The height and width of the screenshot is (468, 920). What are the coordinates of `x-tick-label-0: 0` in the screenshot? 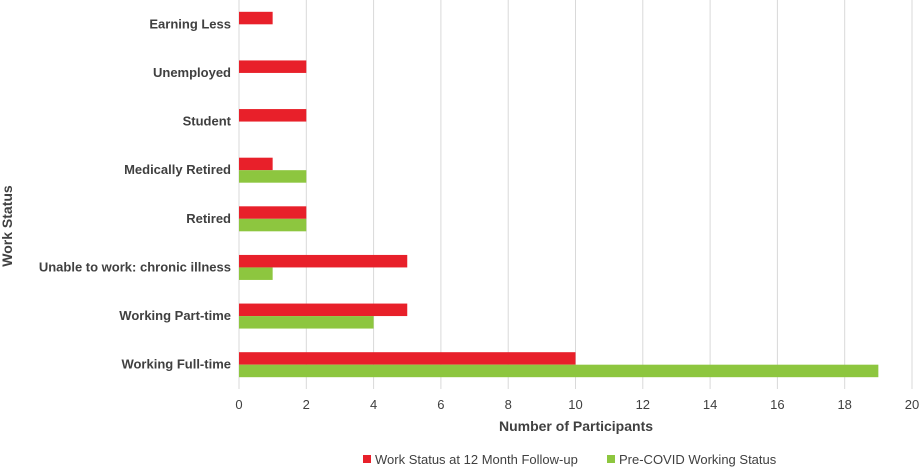 It's located at (238, 404).